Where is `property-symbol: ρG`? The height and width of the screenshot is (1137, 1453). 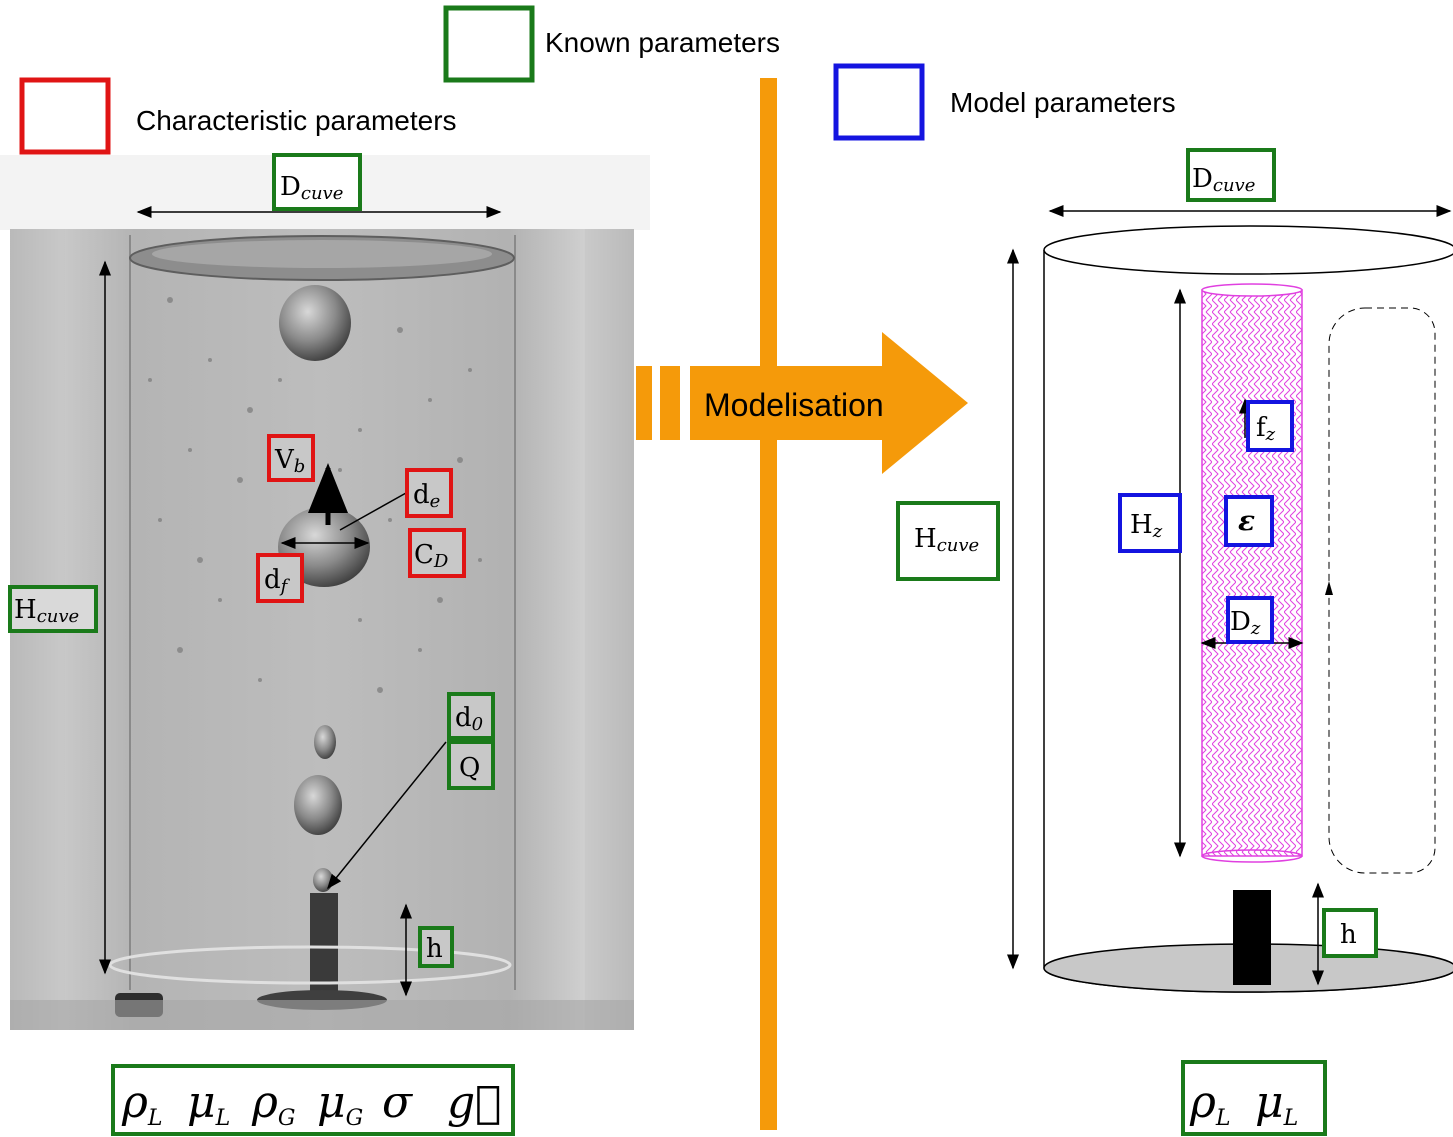
property-symbol: ρG is located at coordinates (273, 1104).